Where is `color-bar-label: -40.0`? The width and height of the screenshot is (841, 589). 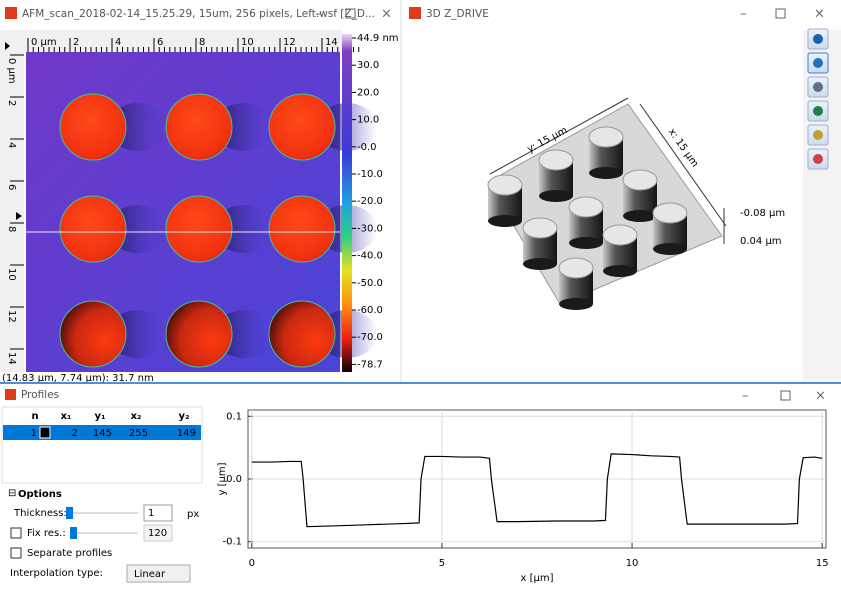 color-bar-label: -40.0 is located at coordinates (370, 256).